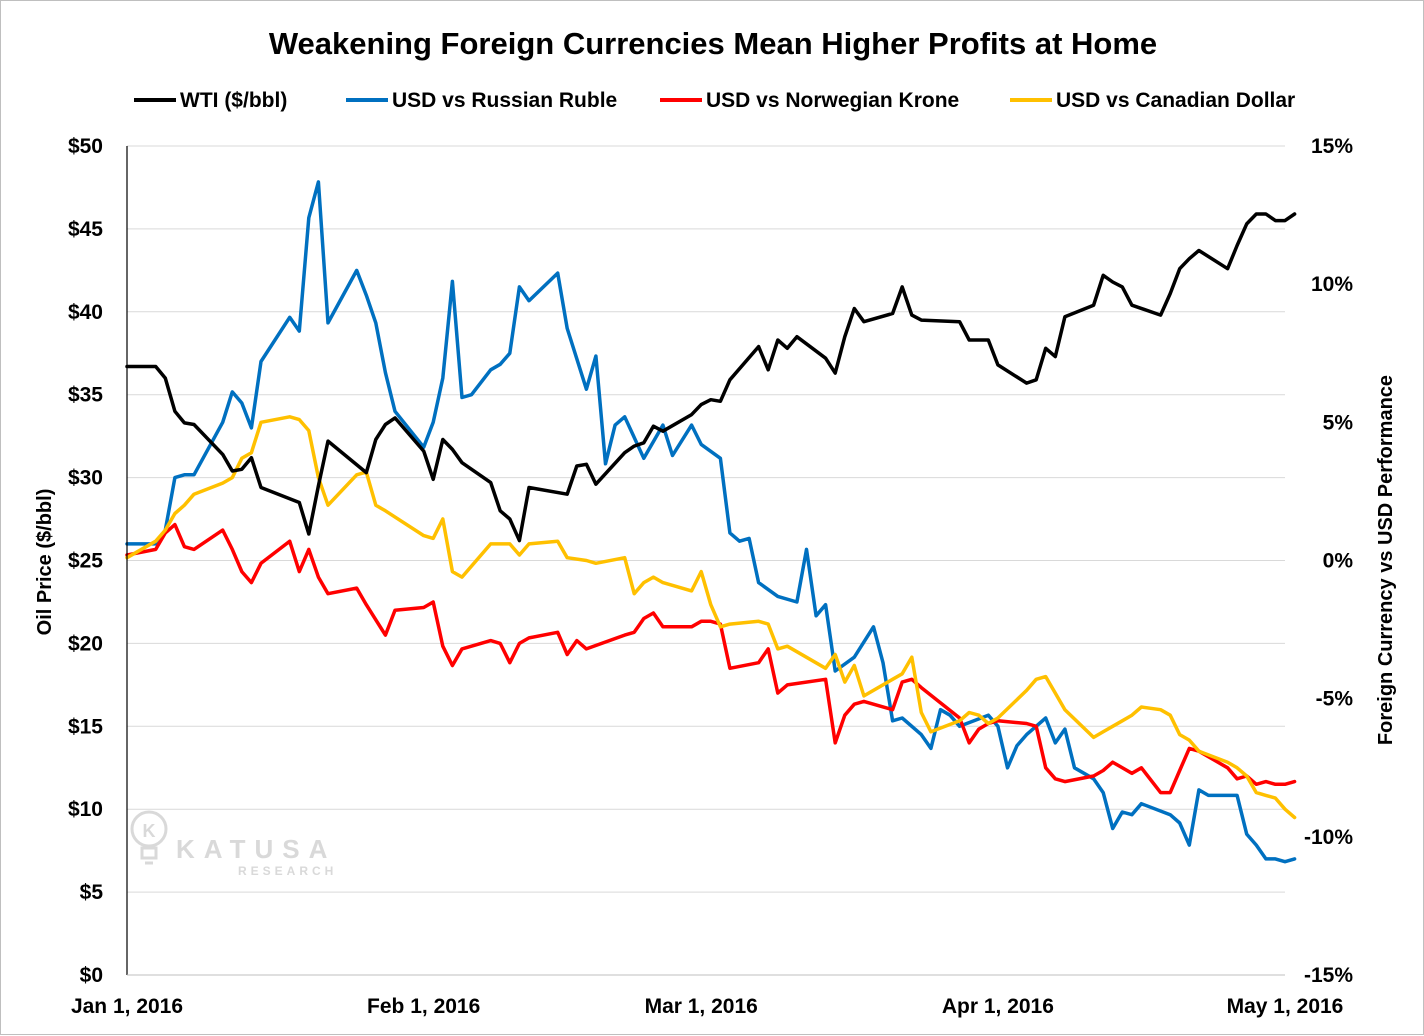 The image size is (1424, 1036). Describe the element at coordinates (1332, 146) in the screenshot. I see `y-right-tick-label: 15%` at that location.